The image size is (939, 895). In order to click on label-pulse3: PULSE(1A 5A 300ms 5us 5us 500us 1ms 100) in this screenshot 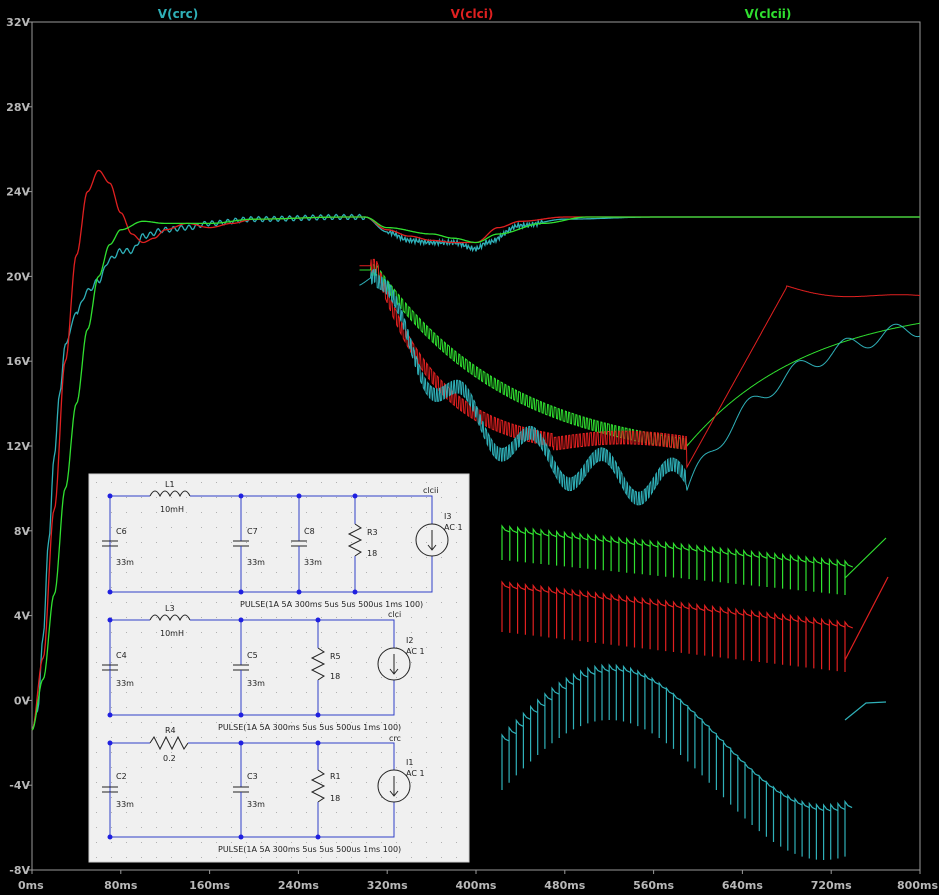, I will do `click(309, 849)`.